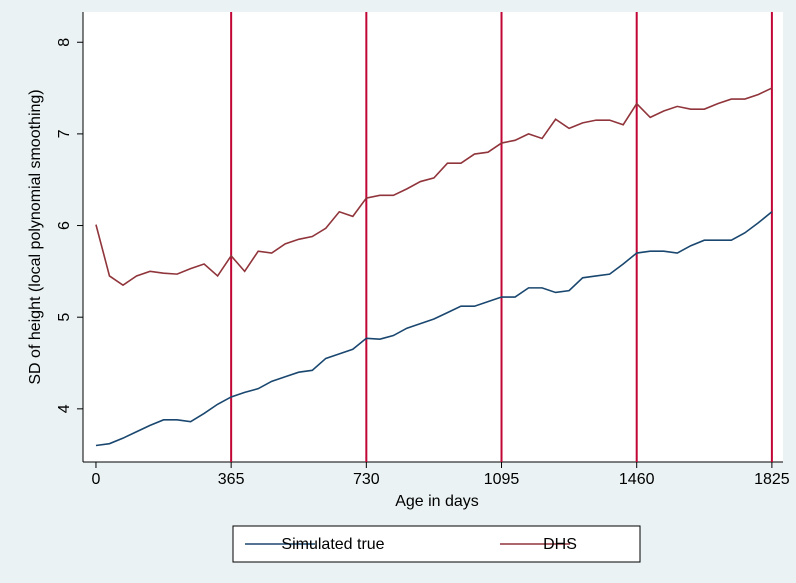 The image size is (796, 583). I want to click on x-tick-label: 1460, so click(637, 479).